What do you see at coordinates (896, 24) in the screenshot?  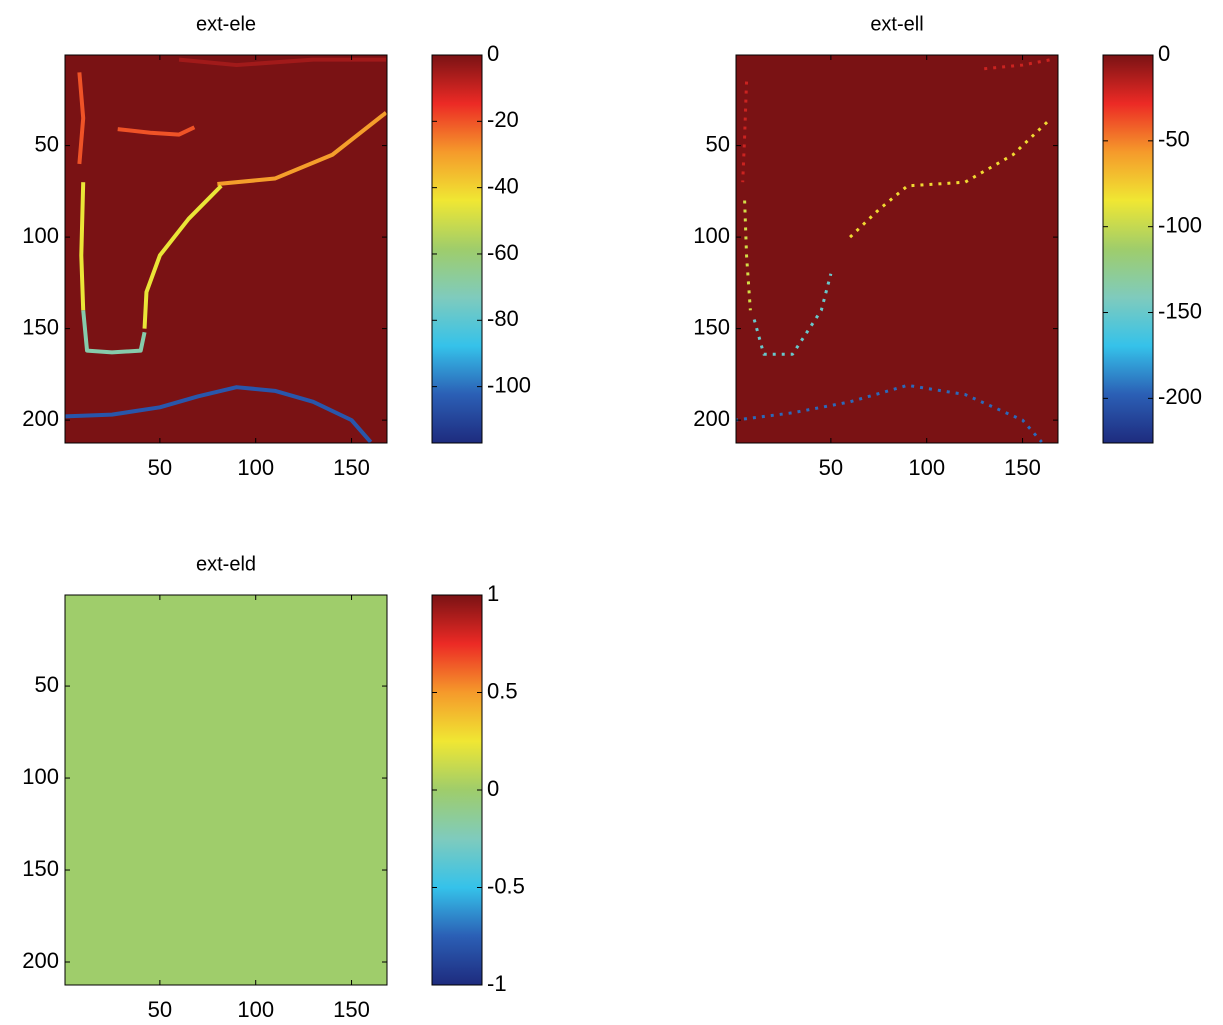 I see `chart-title: ext-ell` at bounding box center [896, 24].